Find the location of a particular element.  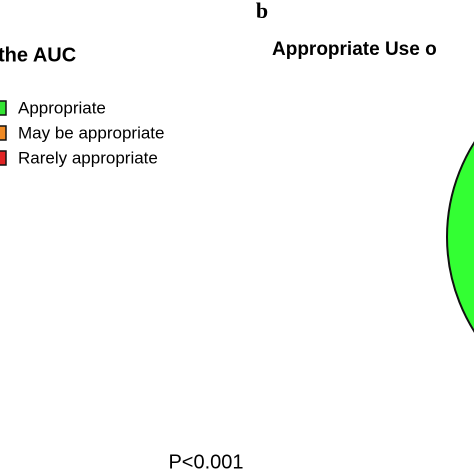

legend-label: Rarely appropriate is located at coordinates (88, 157).